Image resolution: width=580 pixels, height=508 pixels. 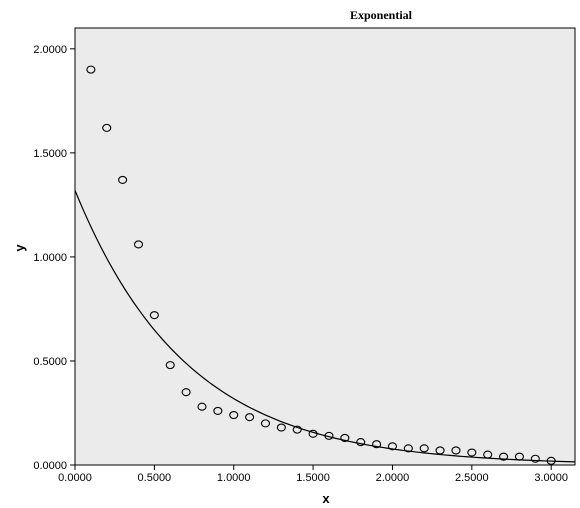 What do you see at coordinates (313, 478) in the screenshot?
I see `x-tick-label: 1.5000` at bounding box center [313, 478].